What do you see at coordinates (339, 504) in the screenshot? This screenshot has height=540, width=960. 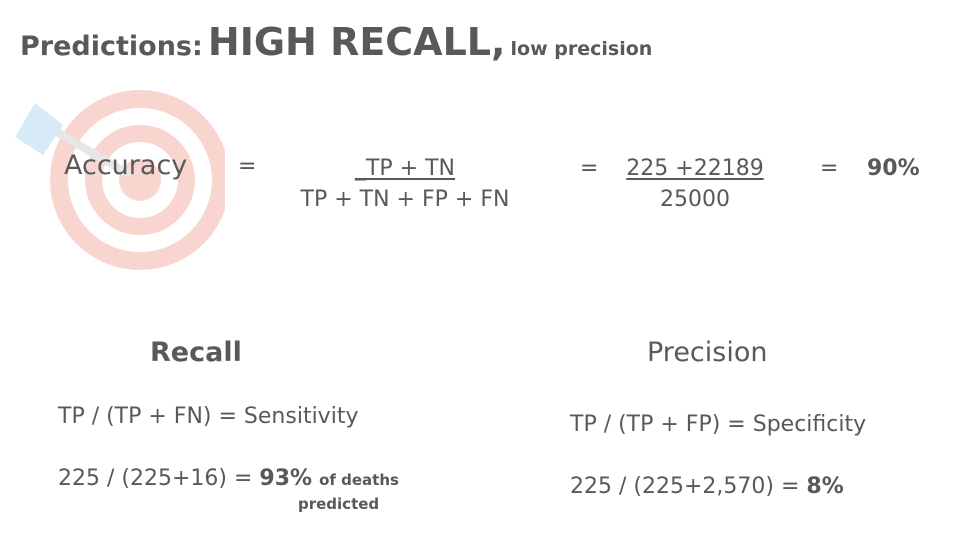 I see `recall-note-line2: predicted` at bounding box center [339, 504].